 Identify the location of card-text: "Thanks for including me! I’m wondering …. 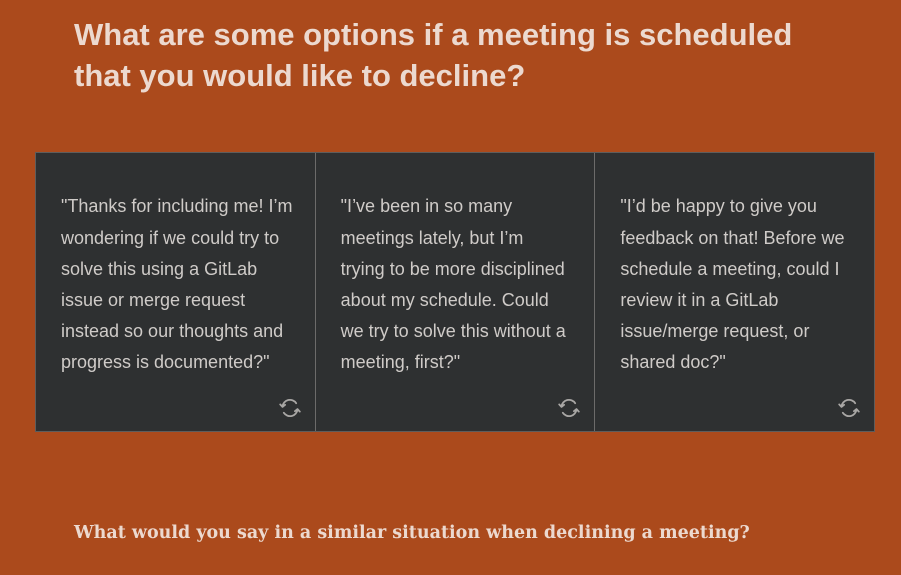
(177, 284).